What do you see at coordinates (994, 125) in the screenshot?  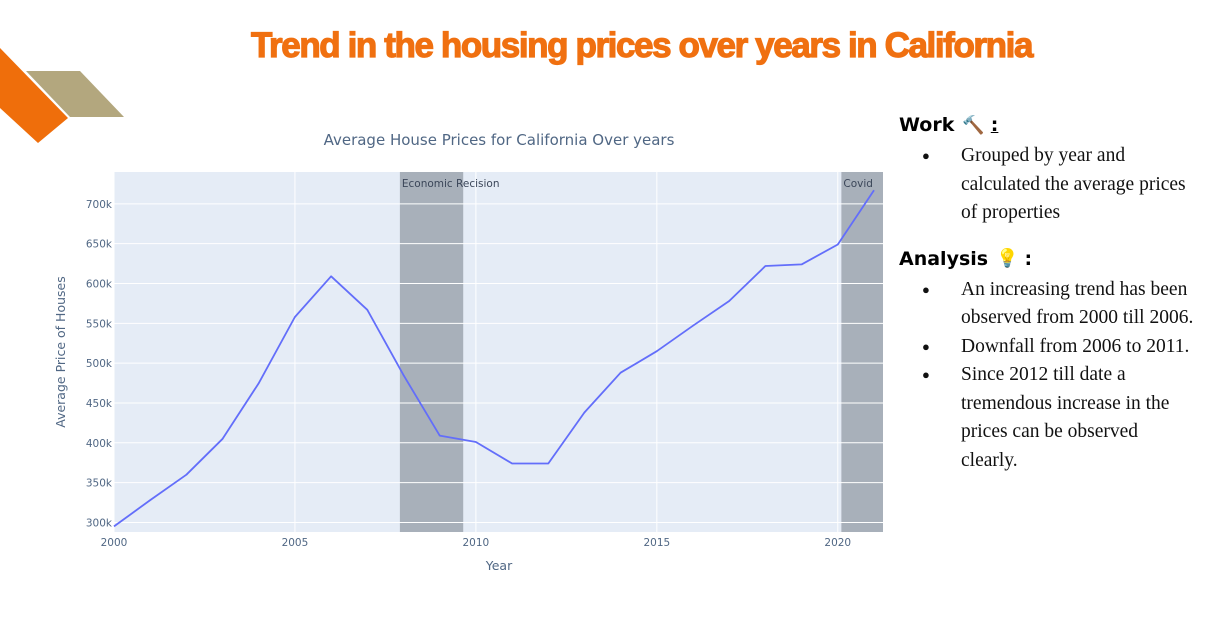 I see `work-heading-colon: :` at bounding box center [994, 125].